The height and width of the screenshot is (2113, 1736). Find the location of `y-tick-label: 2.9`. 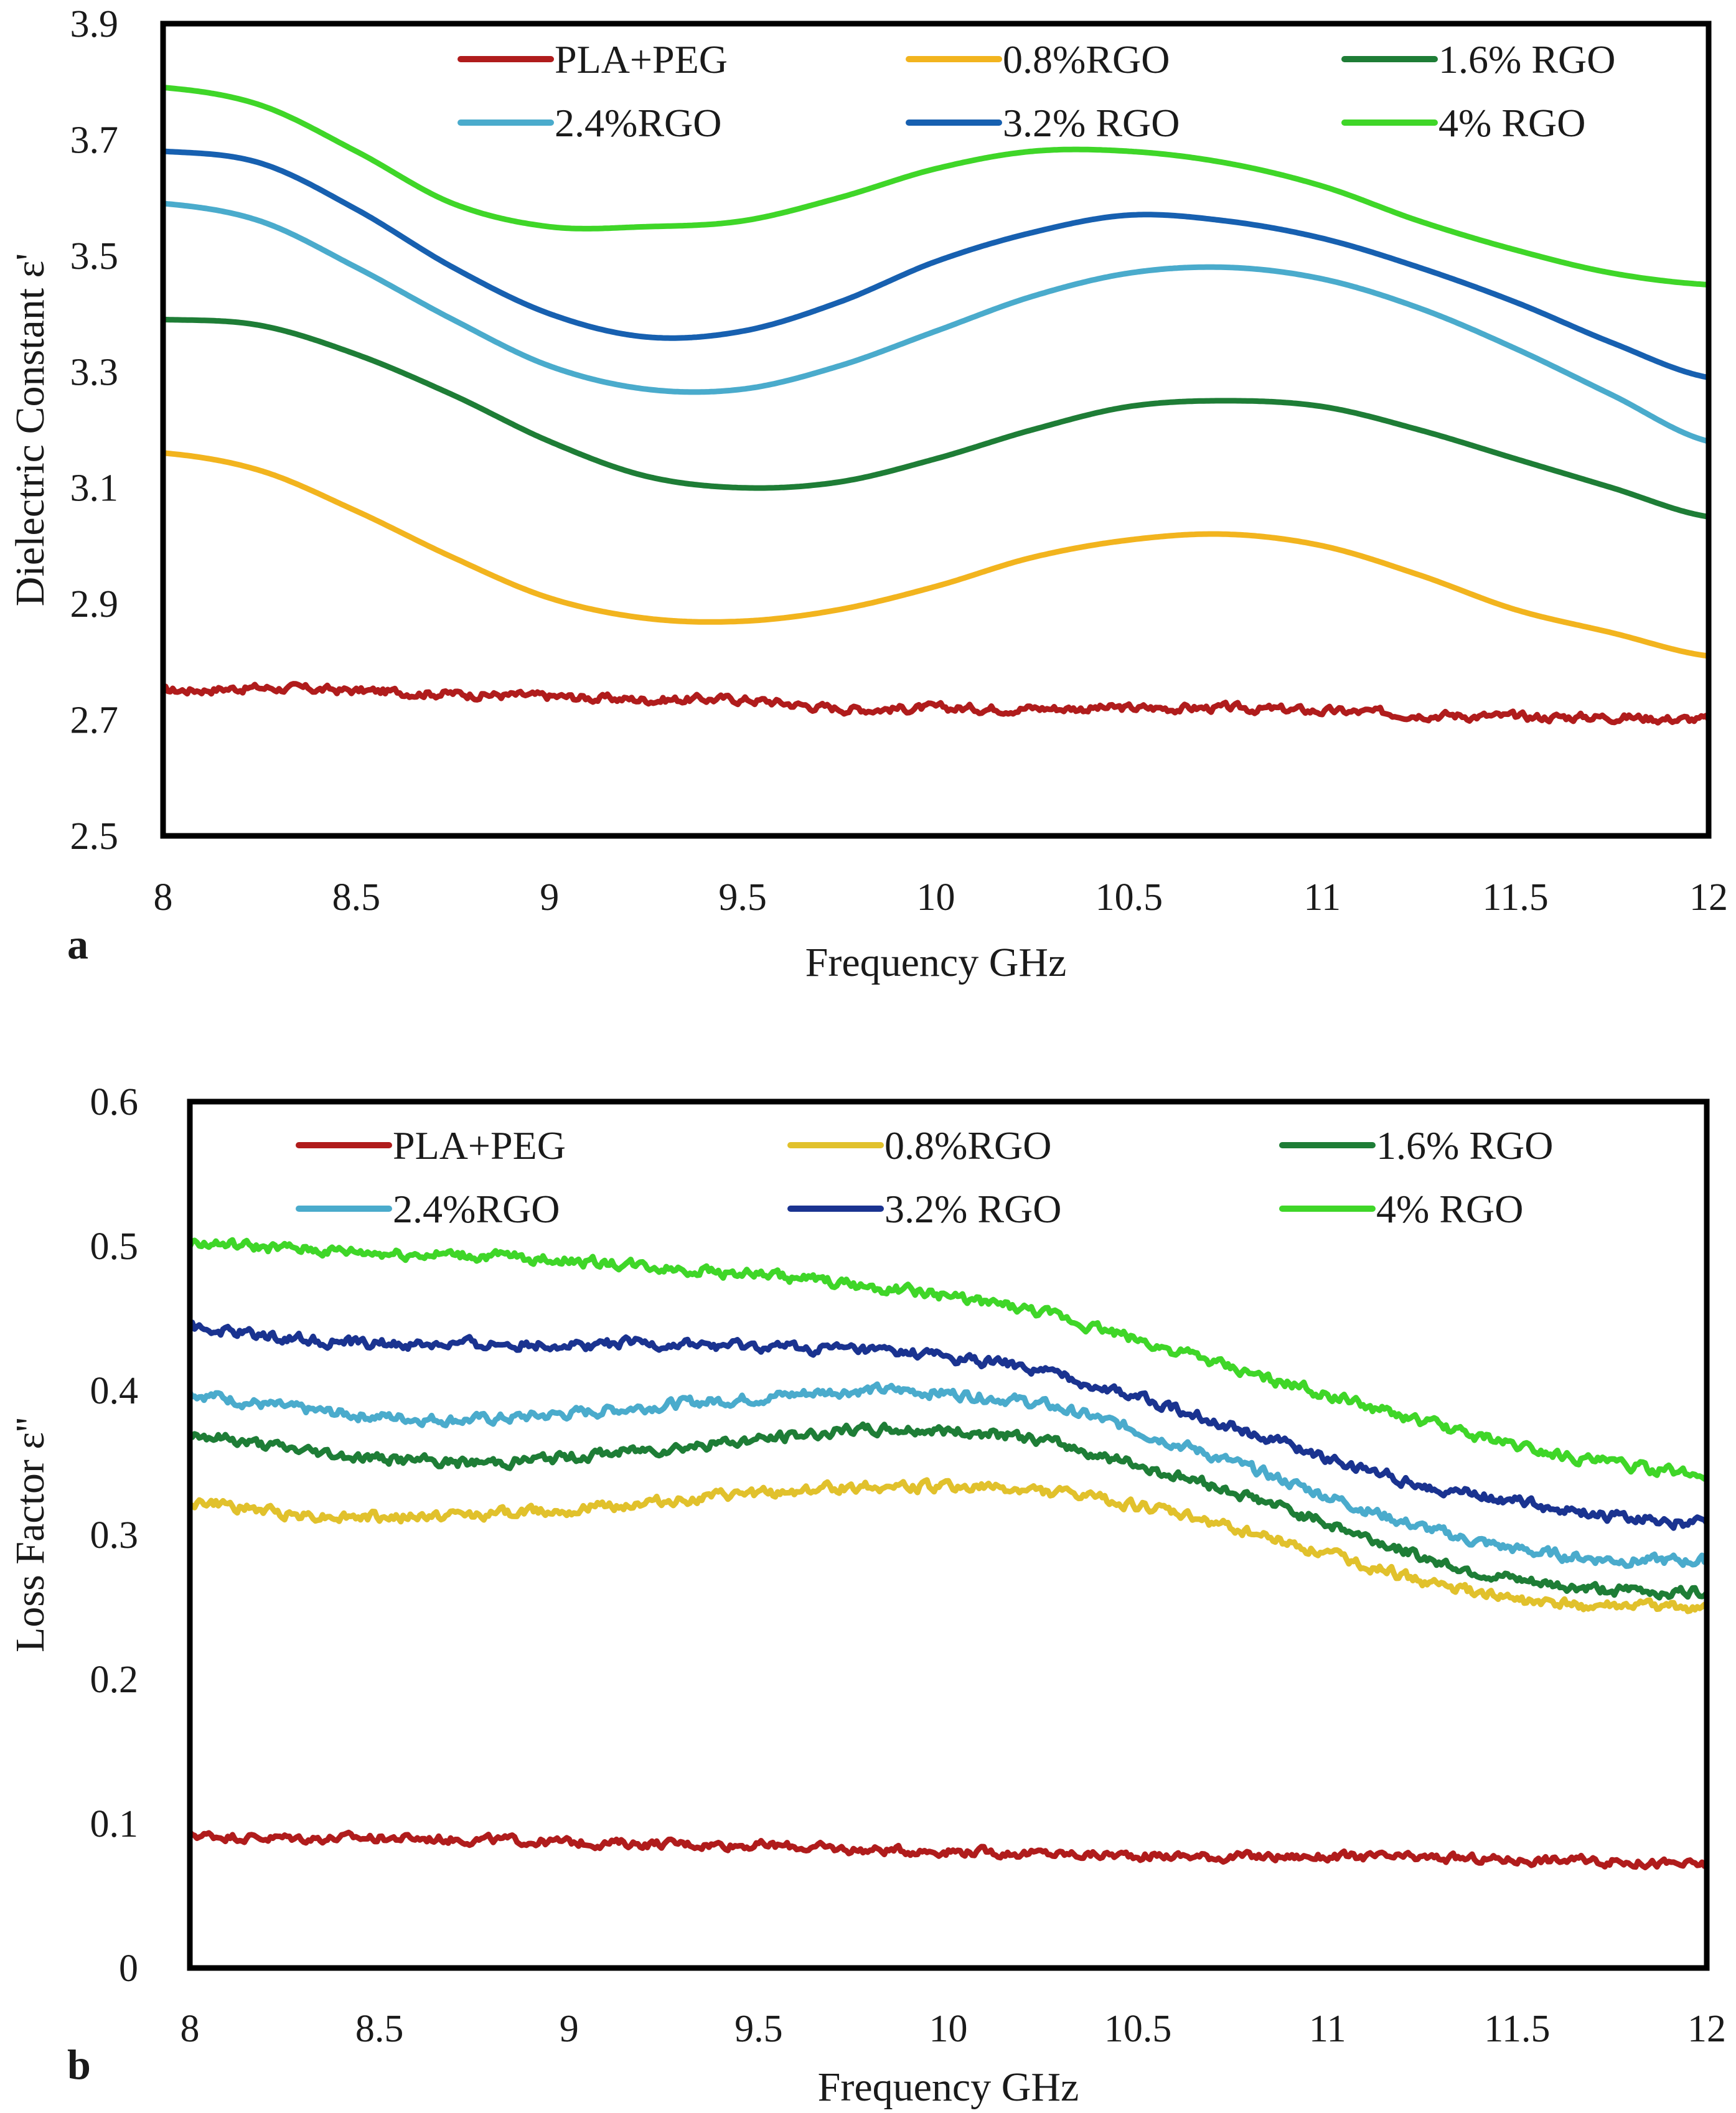

y-tick-label: 2.9 is located at coordinates (95, 604).